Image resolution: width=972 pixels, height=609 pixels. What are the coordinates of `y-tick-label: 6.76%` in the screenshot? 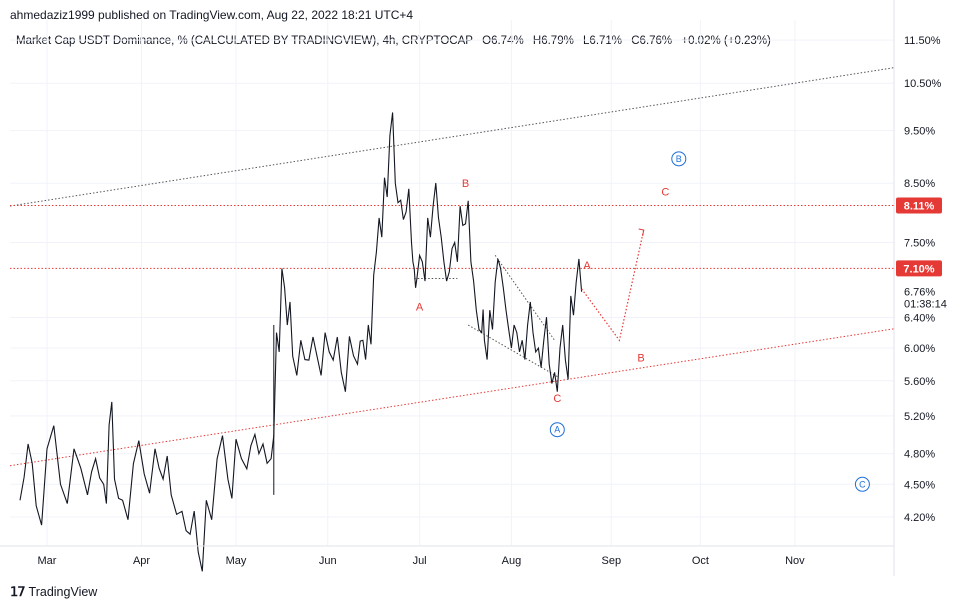 It's located at (919, 293).